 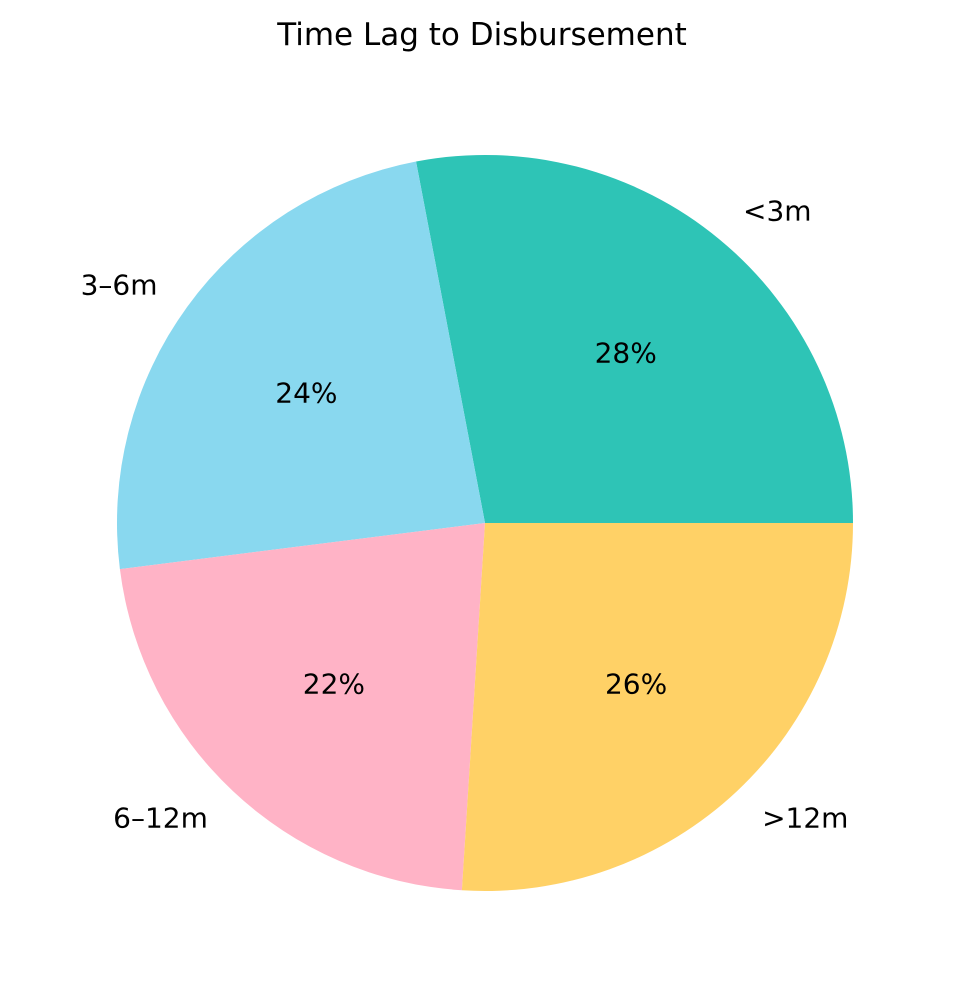 What do you see at coordinates (119, 285) in the screenshot?
I see `pie-category-label-1: 3–6m` at bounding box center [119, 285].